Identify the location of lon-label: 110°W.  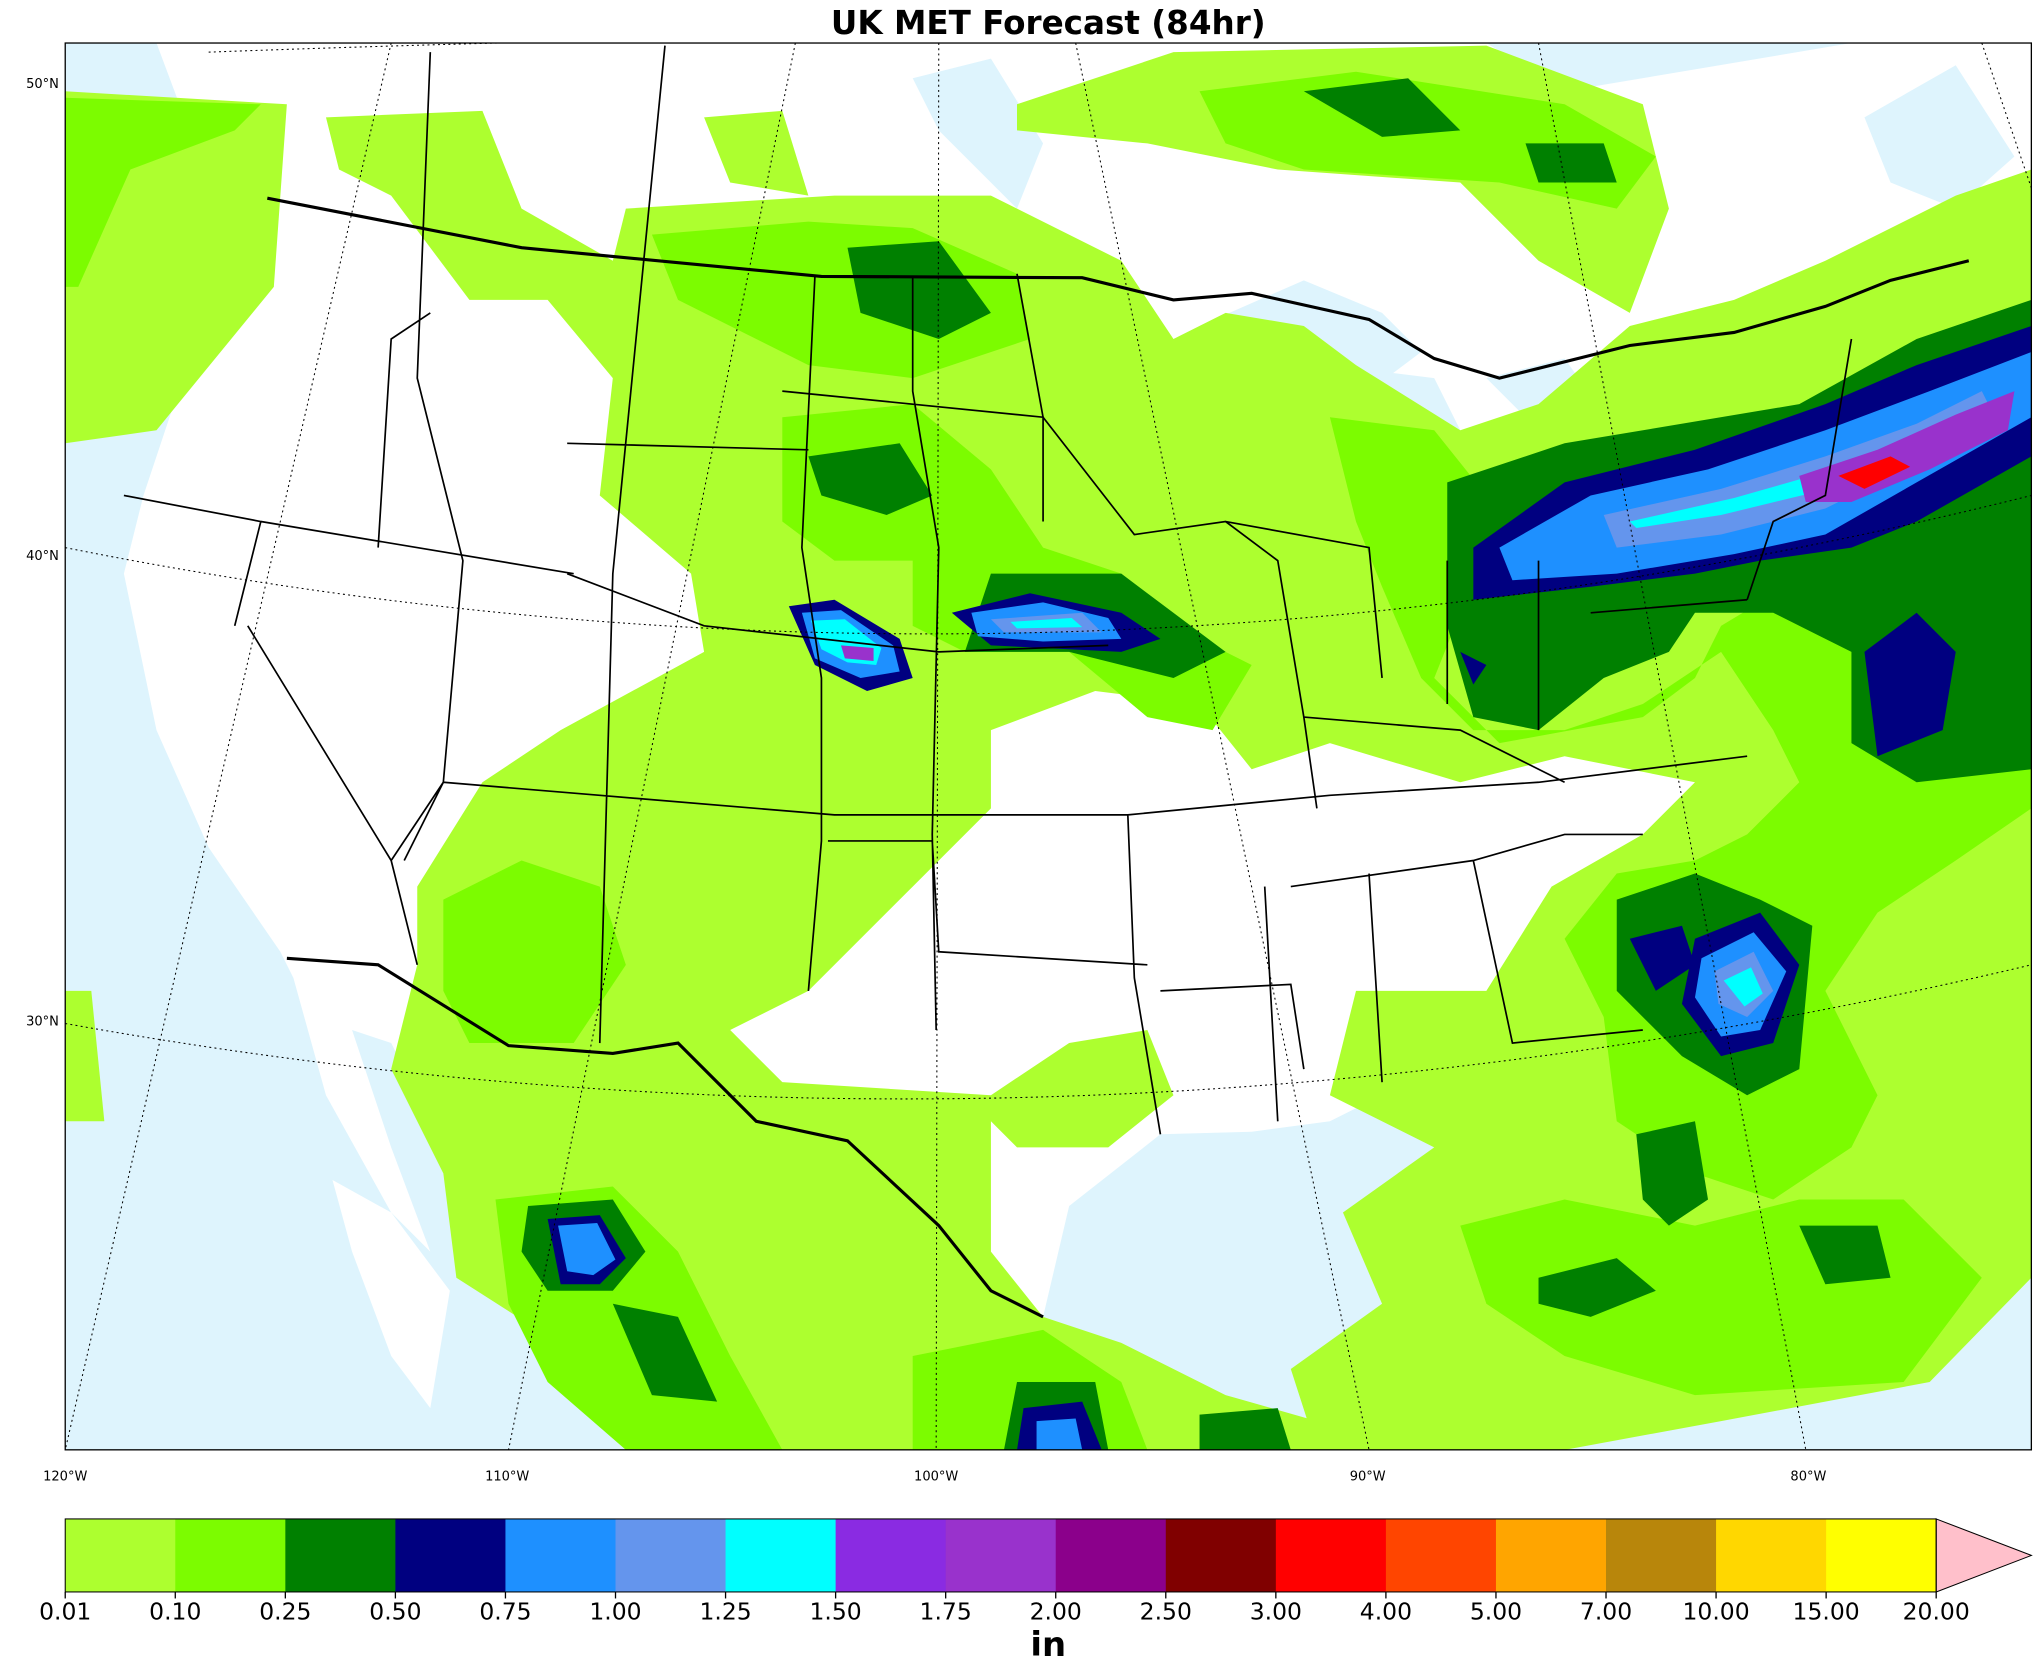
(507, 1477).